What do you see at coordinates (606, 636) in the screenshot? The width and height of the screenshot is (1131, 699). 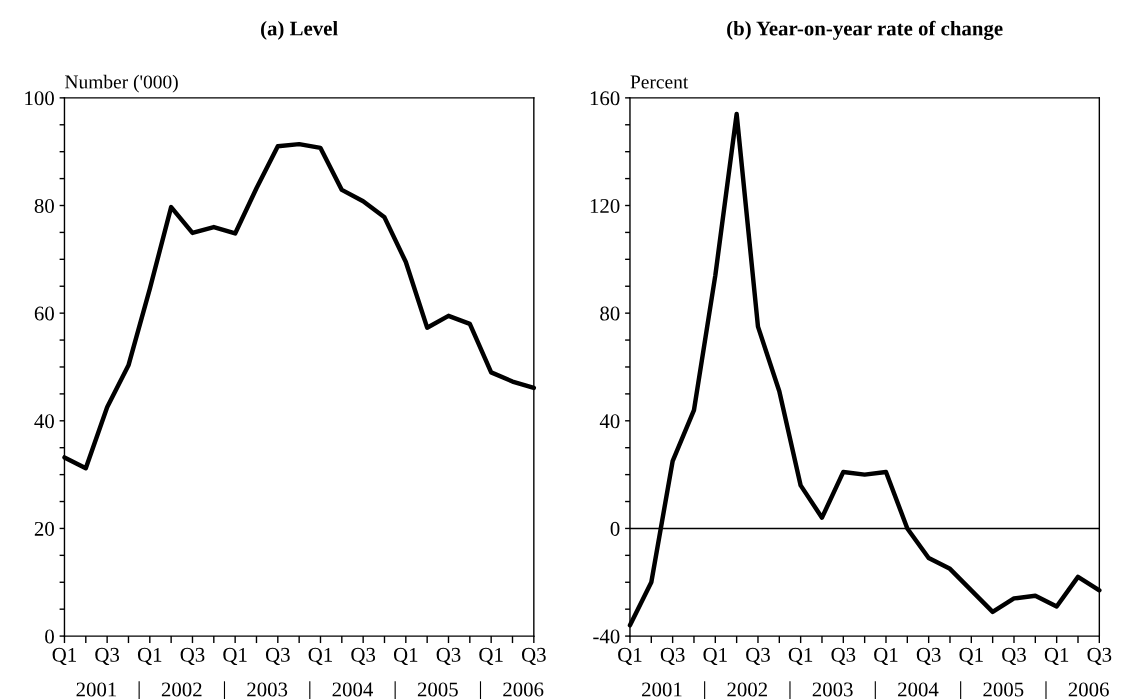 I see `y-tick-label: -40` at bounding box center [606, 636].